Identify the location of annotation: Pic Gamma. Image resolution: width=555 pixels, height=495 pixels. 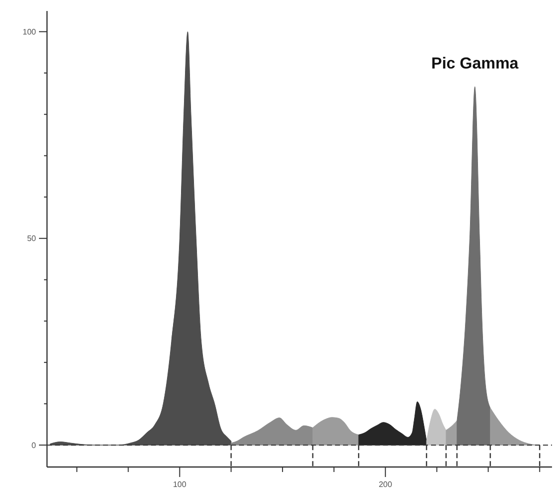
(475, 64).